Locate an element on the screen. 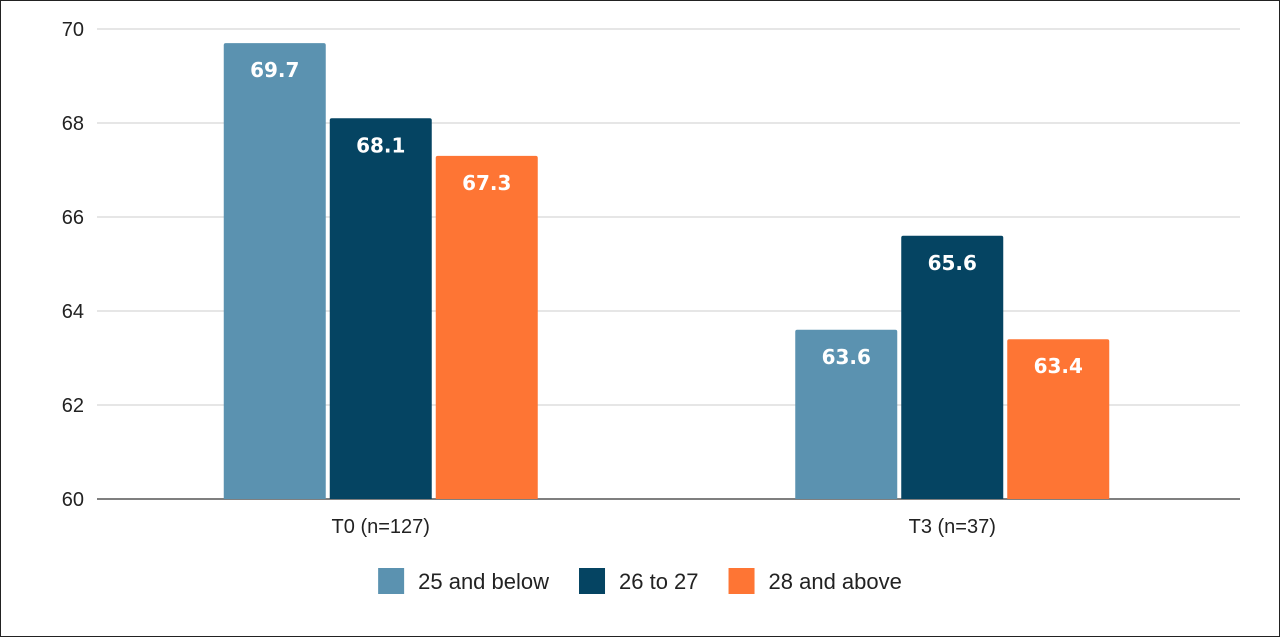  legend-item: 28 and above is located at coordinates (815, 581).